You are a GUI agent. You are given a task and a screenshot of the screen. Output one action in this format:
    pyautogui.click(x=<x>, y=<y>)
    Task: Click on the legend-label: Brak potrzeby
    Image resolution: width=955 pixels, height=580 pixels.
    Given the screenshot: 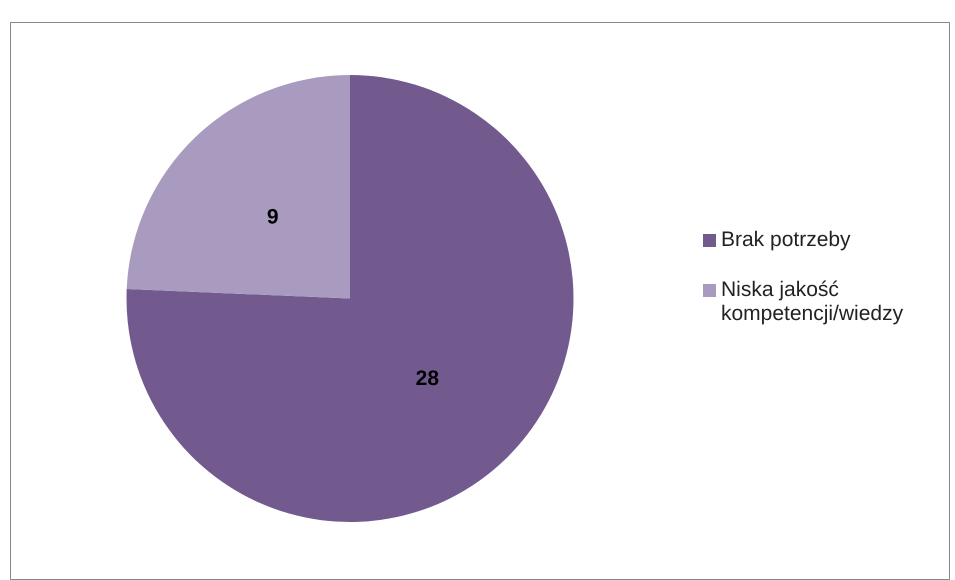 What is the action you would take?
    pyautogui.click(x=786, y=240)
    